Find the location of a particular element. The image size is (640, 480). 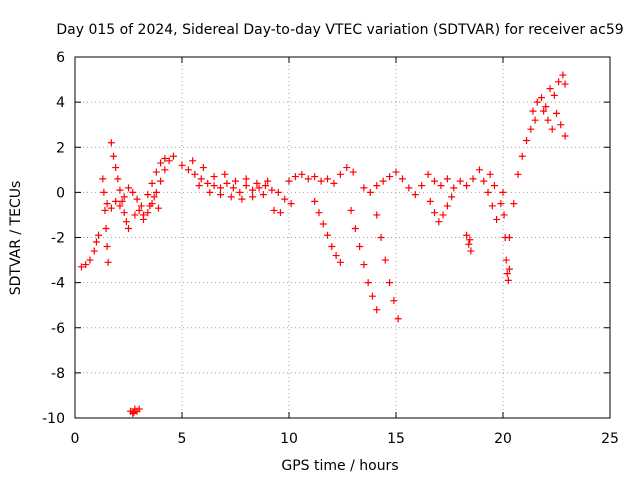

series-afternoon-dip is located at coordinates (441, 209).